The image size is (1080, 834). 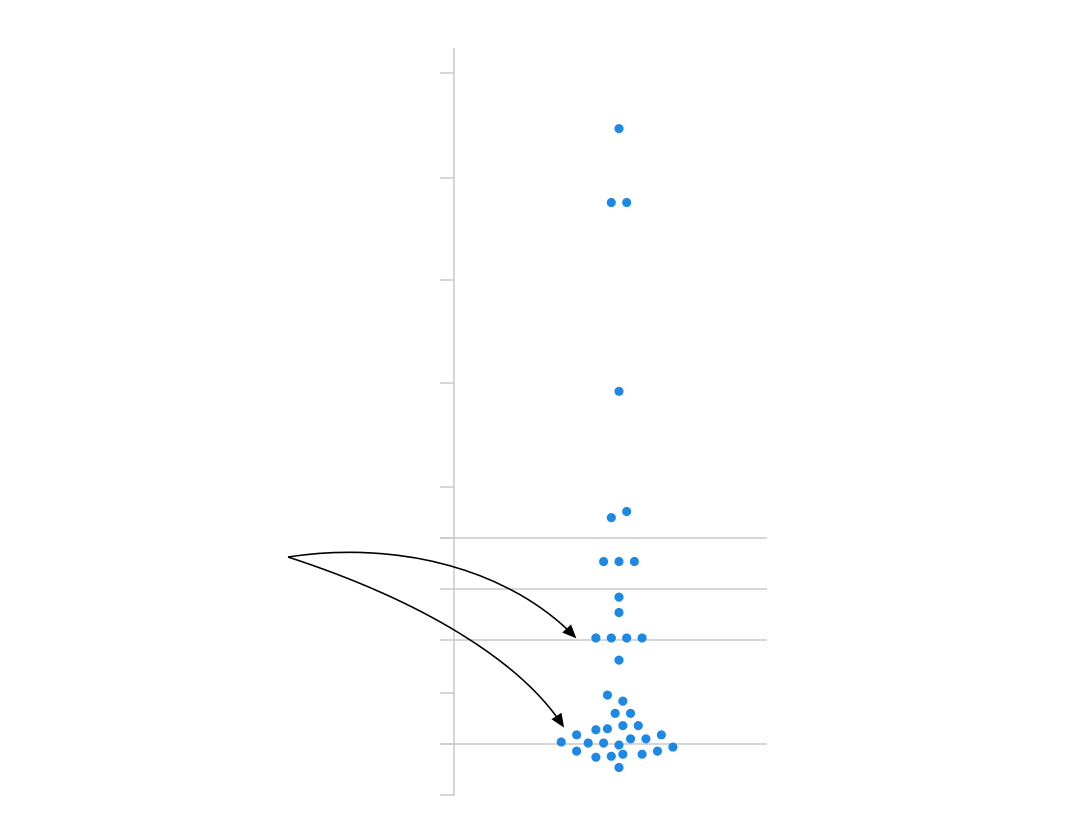 I want to click on annotation-arrows, so click(x=432, y=639).